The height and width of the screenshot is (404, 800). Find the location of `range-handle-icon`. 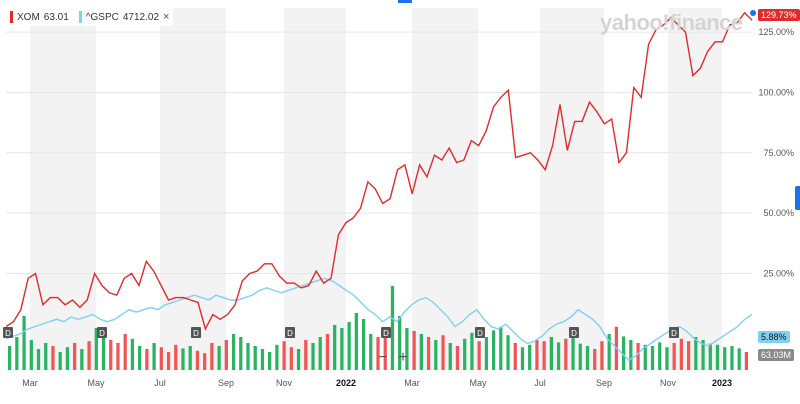

range-handle-icon is located at coordinates (405, 1).